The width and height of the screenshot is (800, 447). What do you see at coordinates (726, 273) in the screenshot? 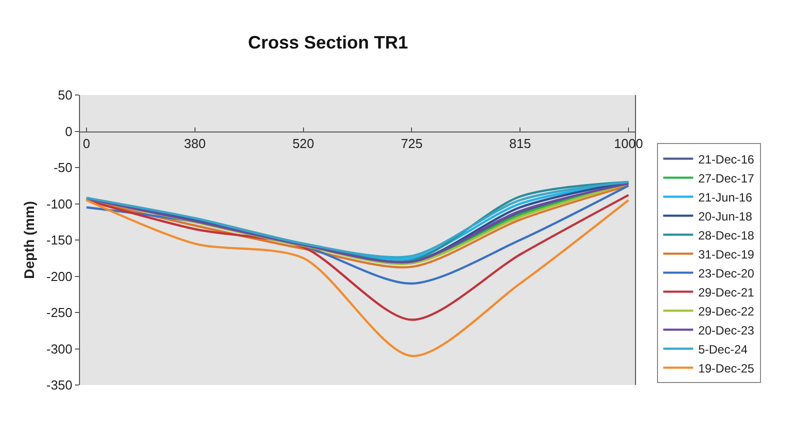
I see `legend-label: 23-Dec-20` at bounding box center [726, 273].